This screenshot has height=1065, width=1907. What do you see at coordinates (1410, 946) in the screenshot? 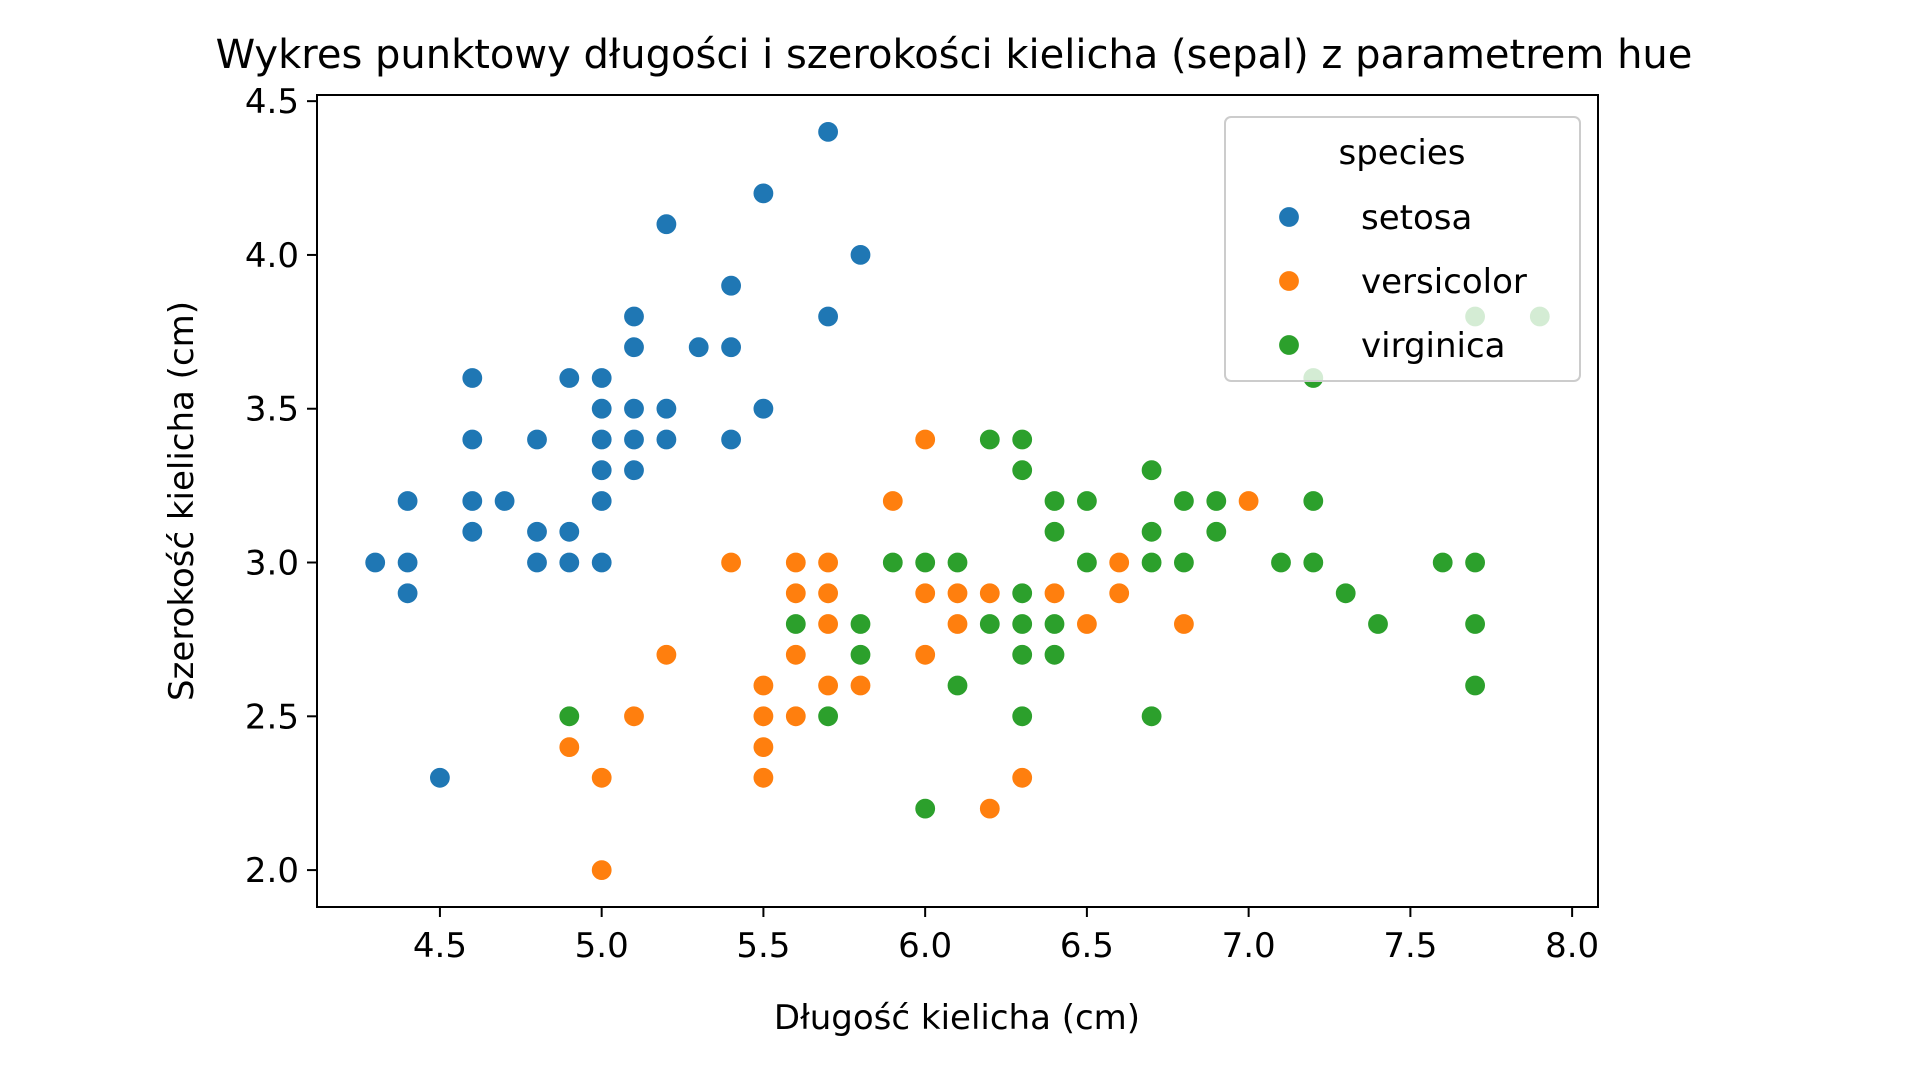
I see `x-tick-label: 7.5` at bounding box center [1410, 946].